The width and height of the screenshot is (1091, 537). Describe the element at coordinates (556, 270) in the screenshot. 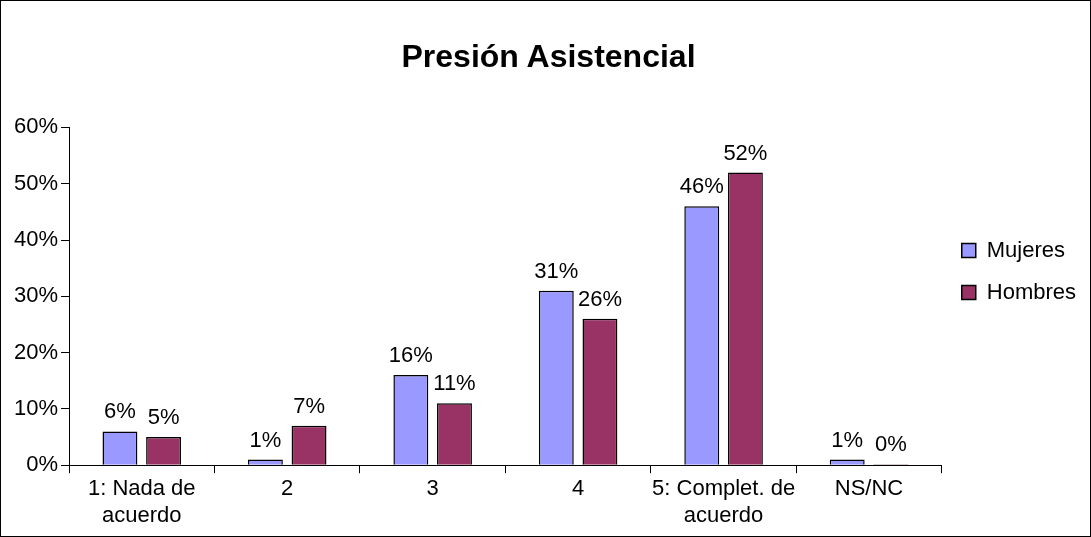

I see `data-label: 31%` at that location.